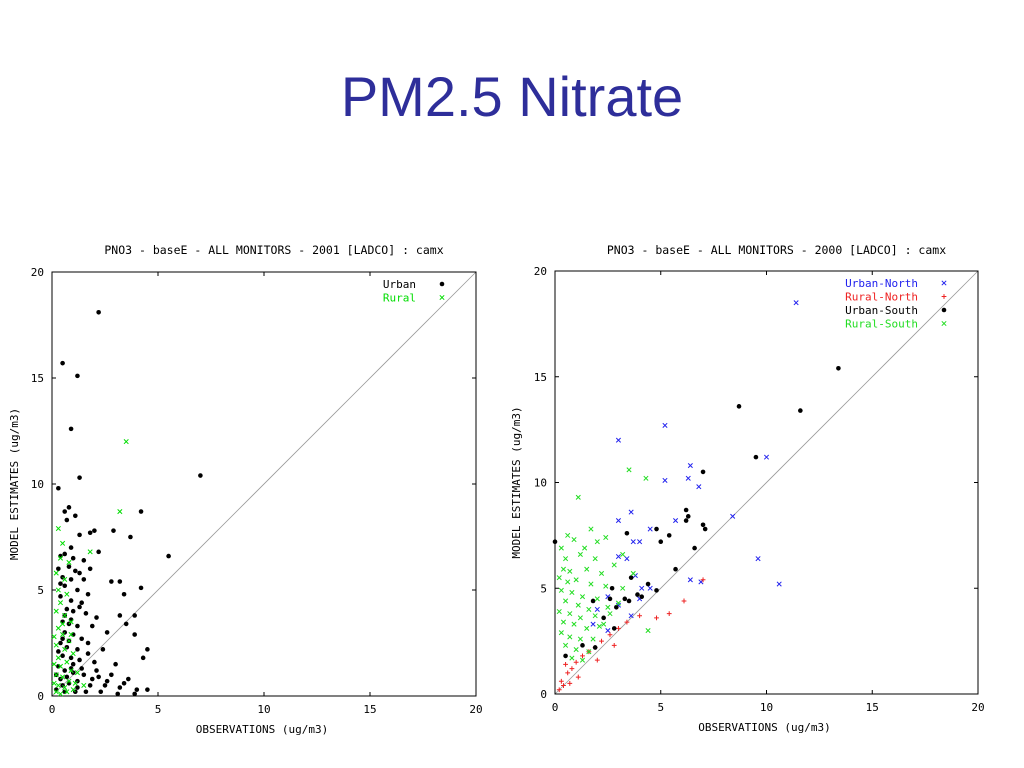  I want to click on legend-label-urban: Urban, so click(399, 284).